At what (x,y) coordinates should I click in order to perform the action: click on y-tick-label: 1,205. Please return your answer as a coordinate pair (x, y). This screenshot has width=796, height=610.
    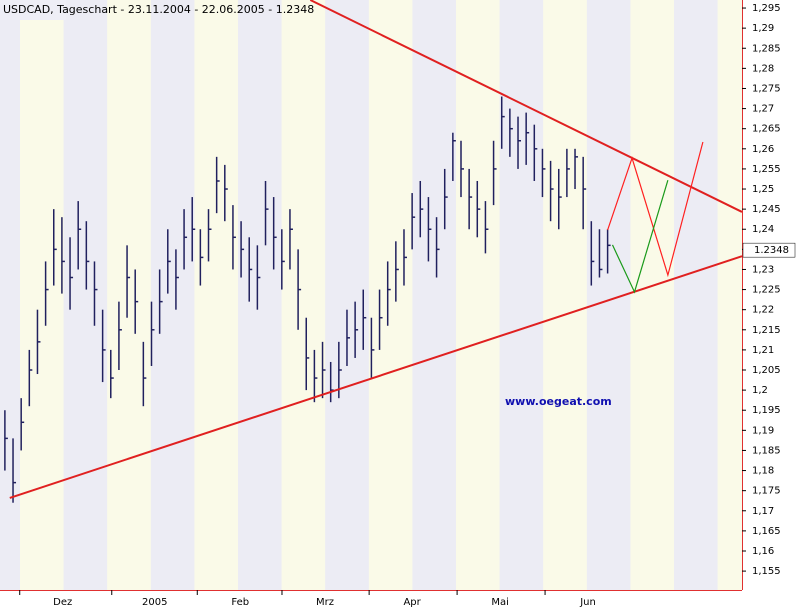
    Looking at the image, I should click on (766, 370).